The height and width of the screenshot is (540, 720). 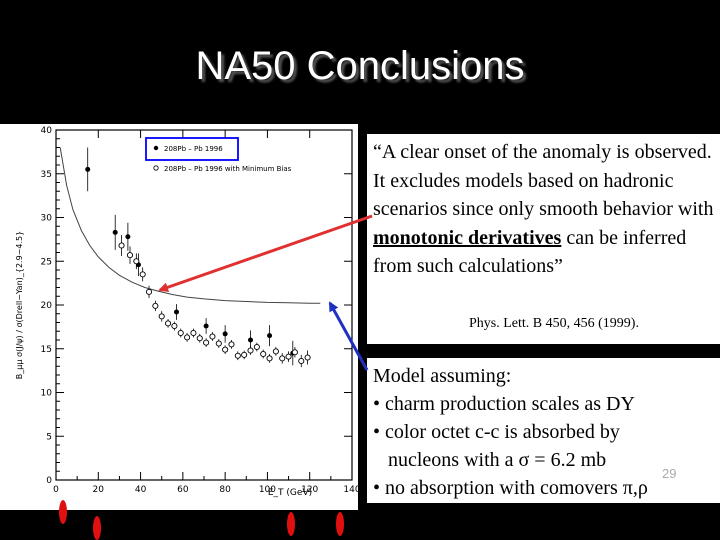 What do you see at coordinates (47, 394) in the screenshot?
I see `y-tick-label: 10` at bounding box center [47, 394].